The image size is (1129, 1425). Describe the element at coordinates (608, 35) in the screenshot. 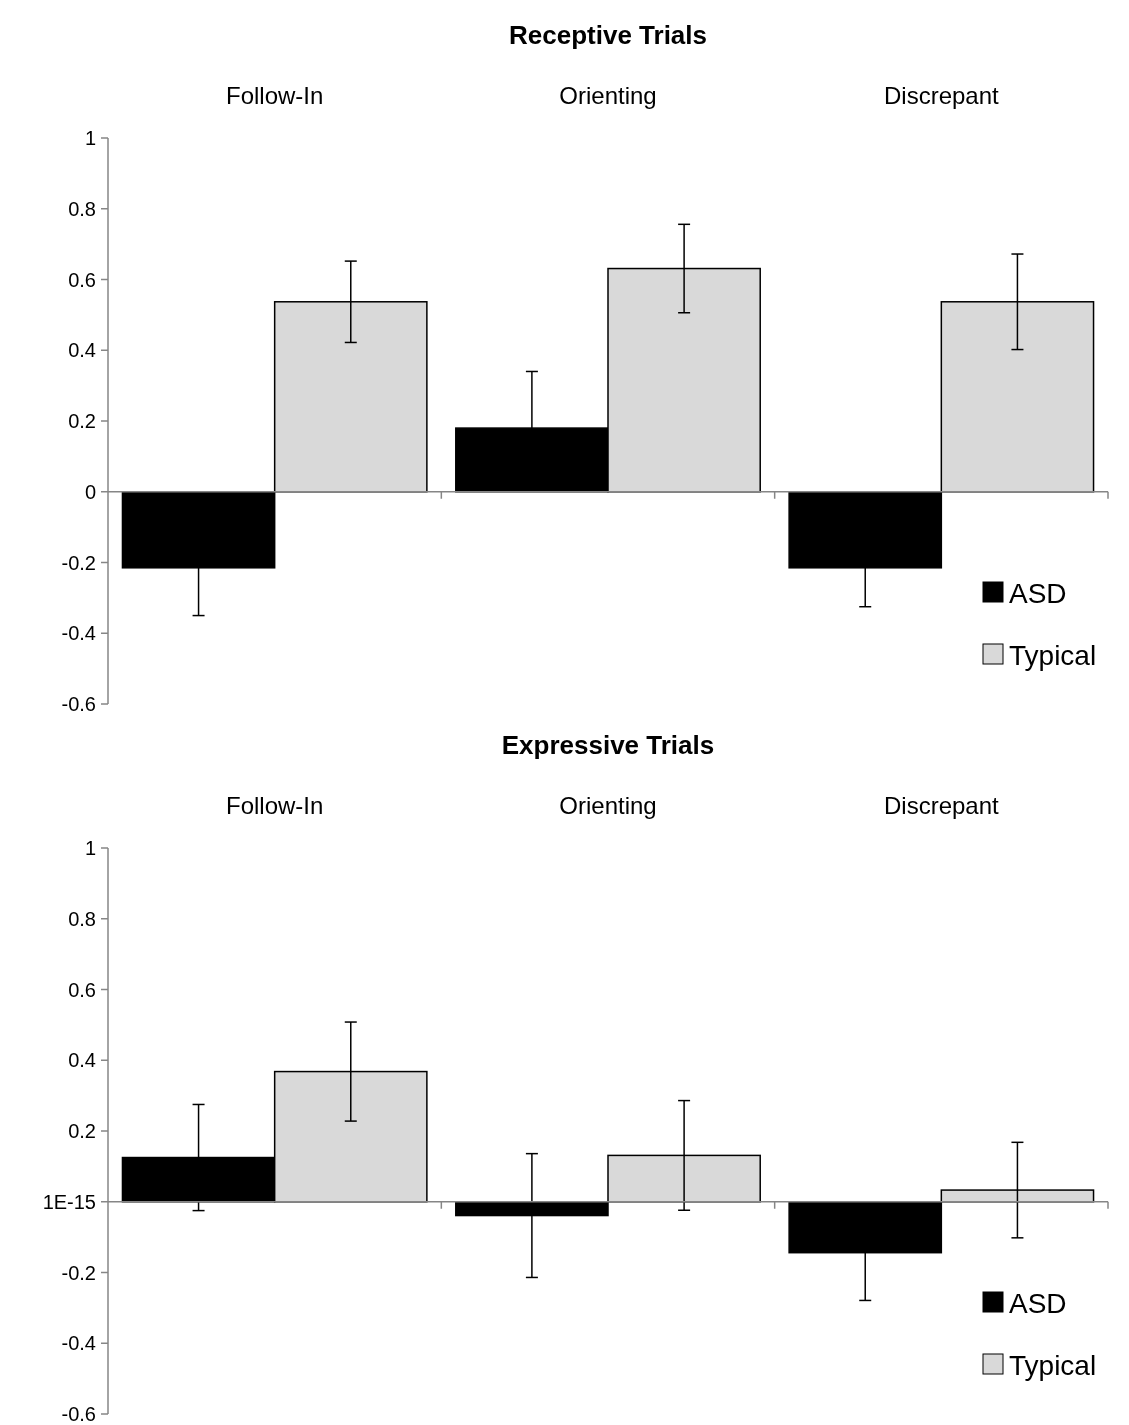

I see `chart-title: Receptive Trials` at that location.